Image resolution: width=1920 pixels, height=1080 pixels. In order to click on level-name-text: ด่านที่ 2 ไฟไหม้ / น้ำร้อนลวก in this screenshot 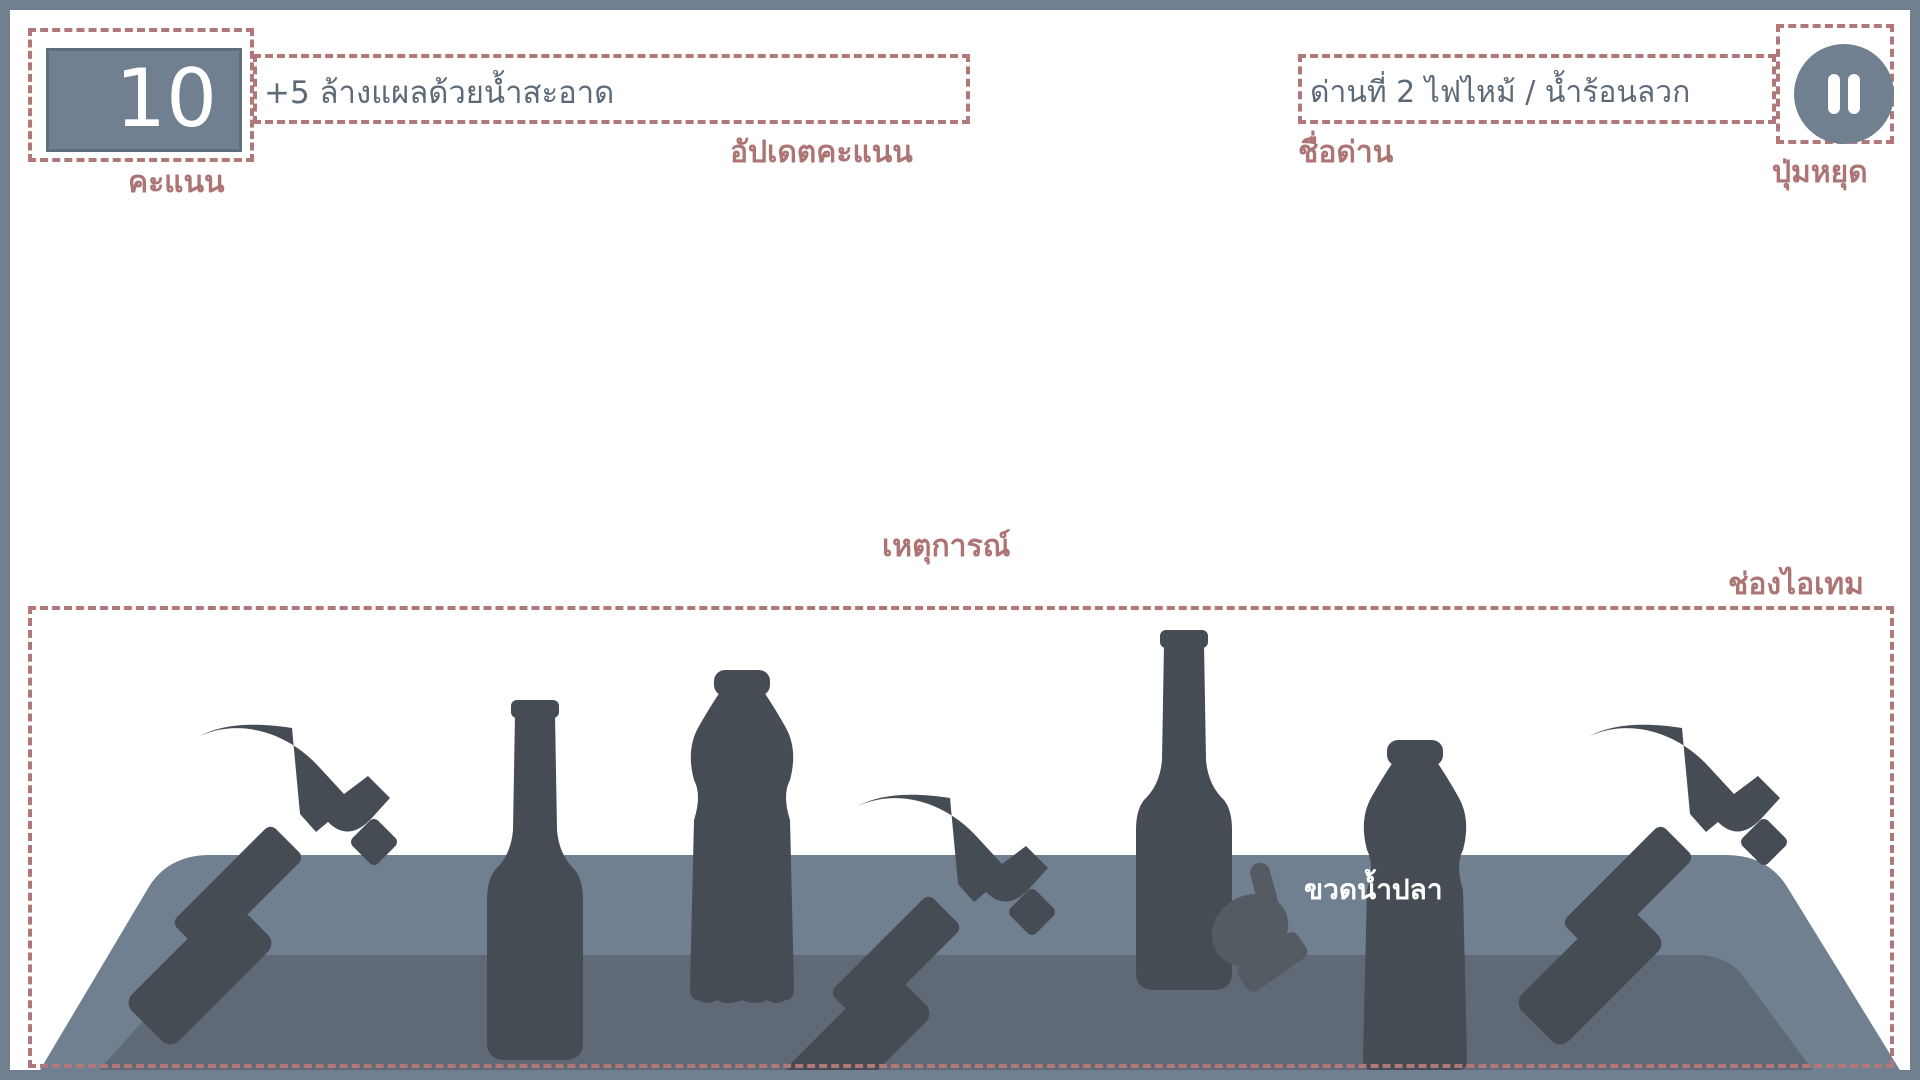, I will do `click(1500, 92)`.